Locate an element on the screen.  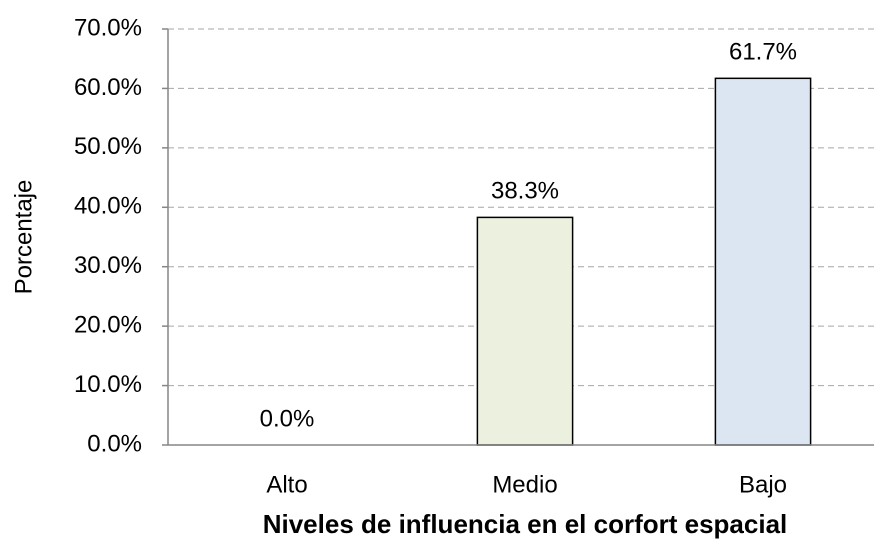
y-tick-label: 30.0% is located at coordinates (108, 265).